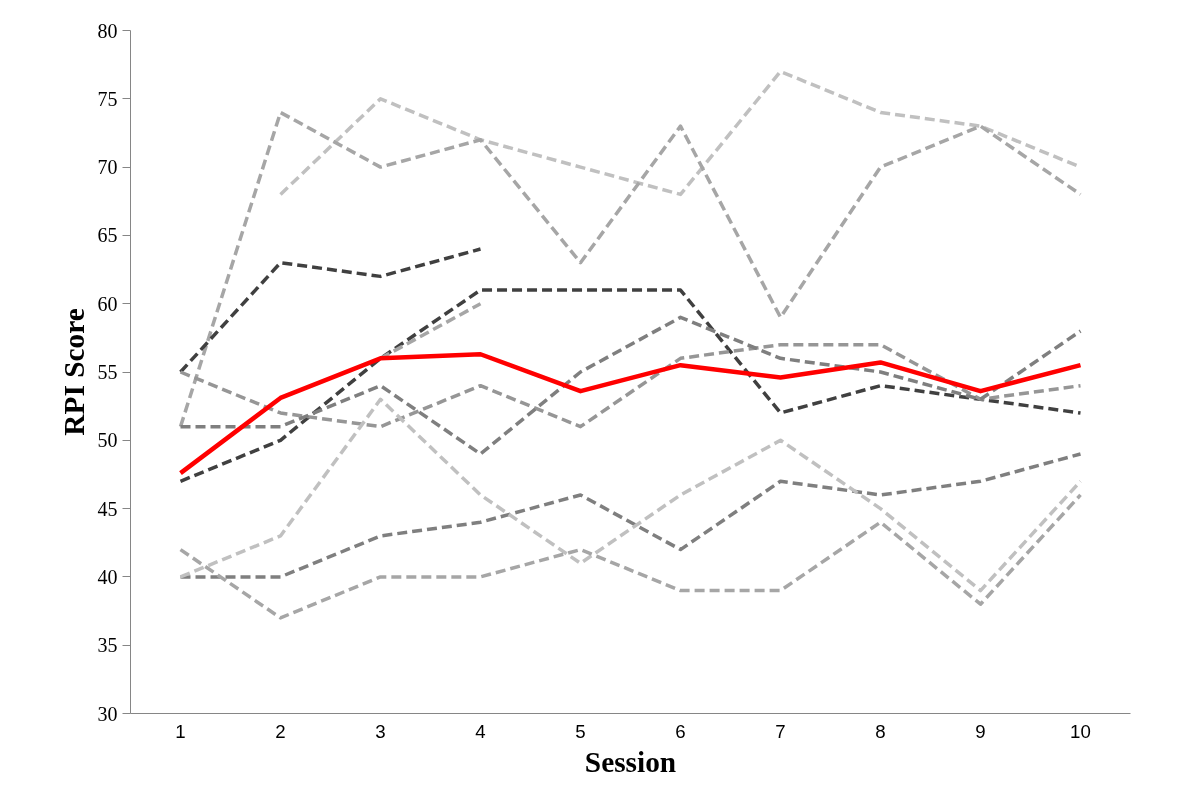 This screenshot has width=1181, height=786. I want to click on x-tick-label: 9, so click(980, 731).